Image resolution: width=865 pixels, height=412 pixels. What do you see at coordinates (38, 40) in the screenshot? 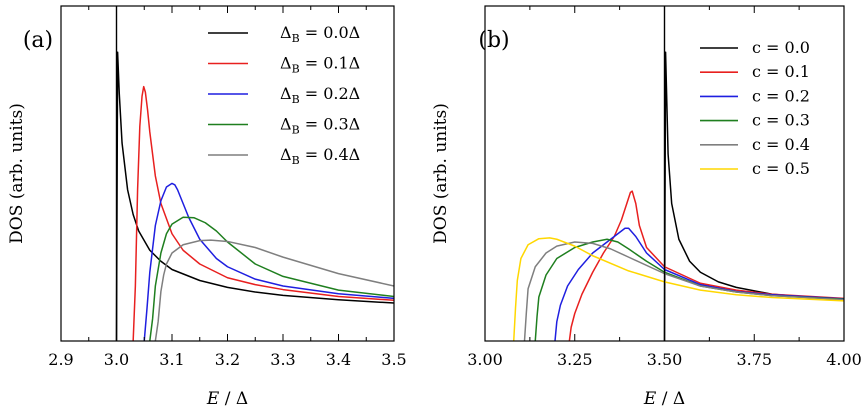
I see `panel-label: (a)` at bounding box center [38, 40].